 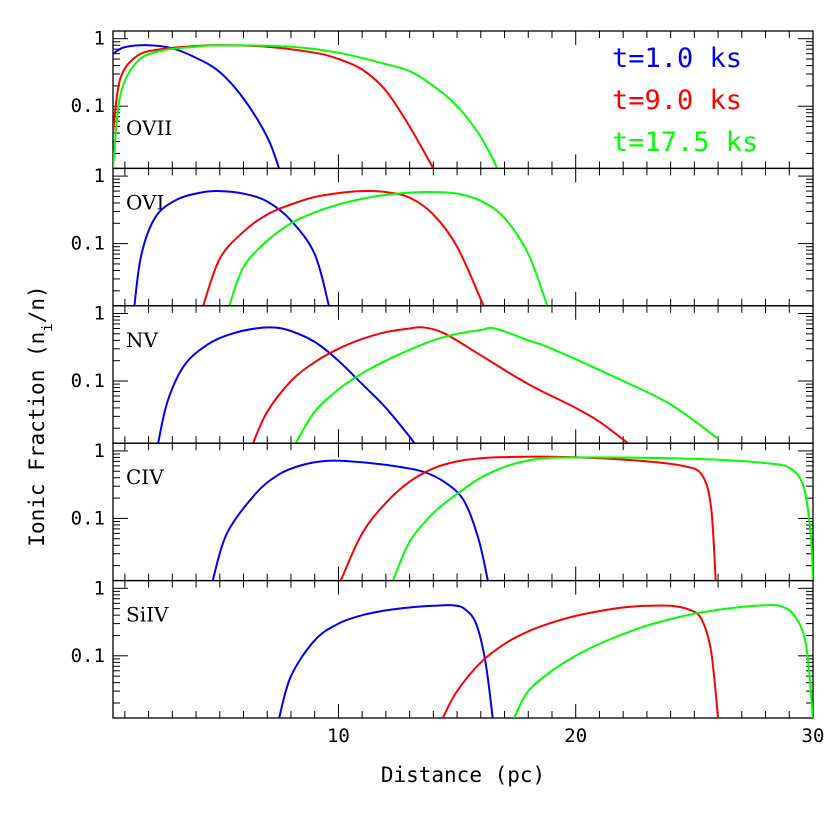 I want to click on series-line-civ-17.5ks, so click(x=602, y=518).